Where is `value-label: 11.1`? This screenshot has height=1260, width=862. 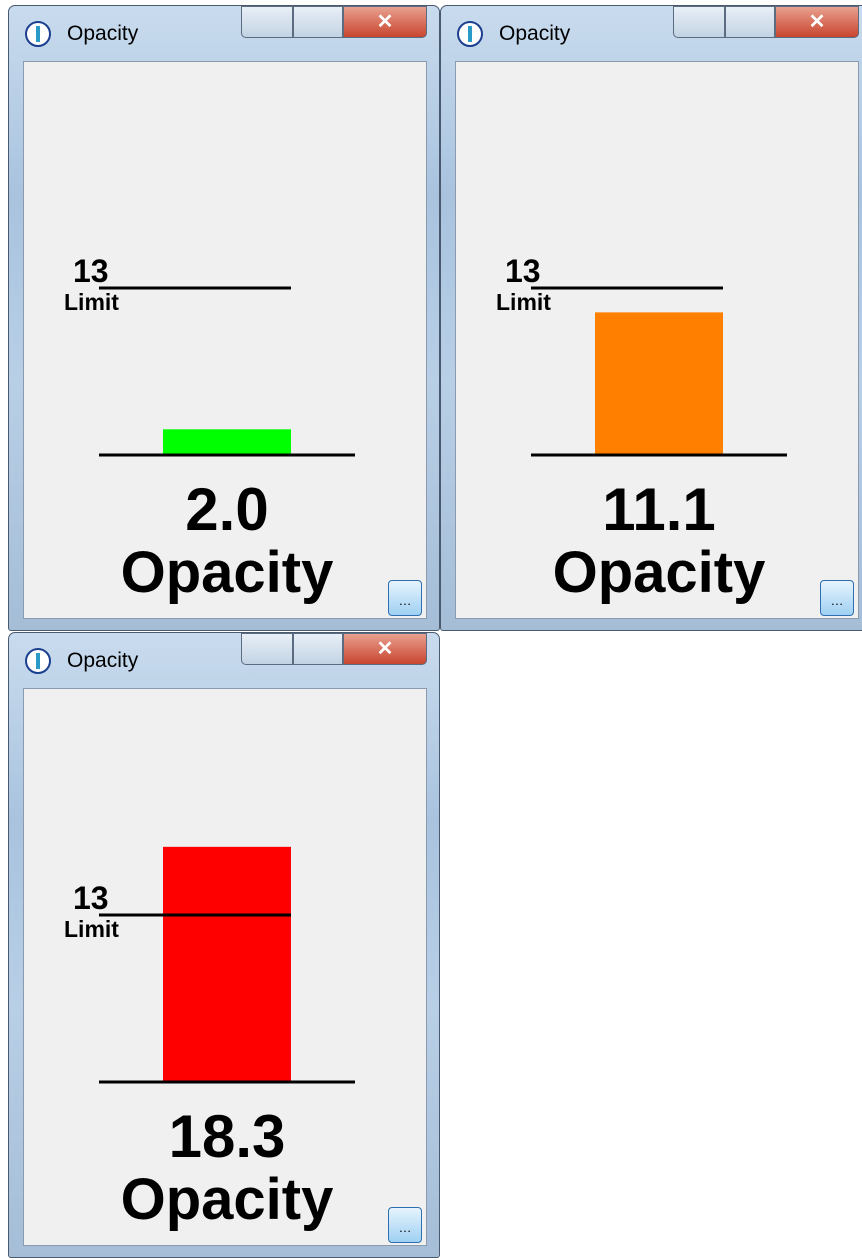 value-label: 11.1 is located at coordinates (658, 509).